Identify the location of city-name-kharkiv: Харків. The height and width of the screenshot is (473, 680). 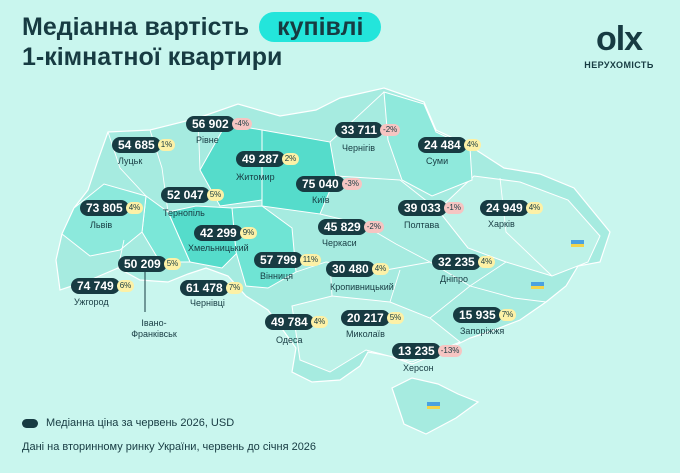
(501, 224).